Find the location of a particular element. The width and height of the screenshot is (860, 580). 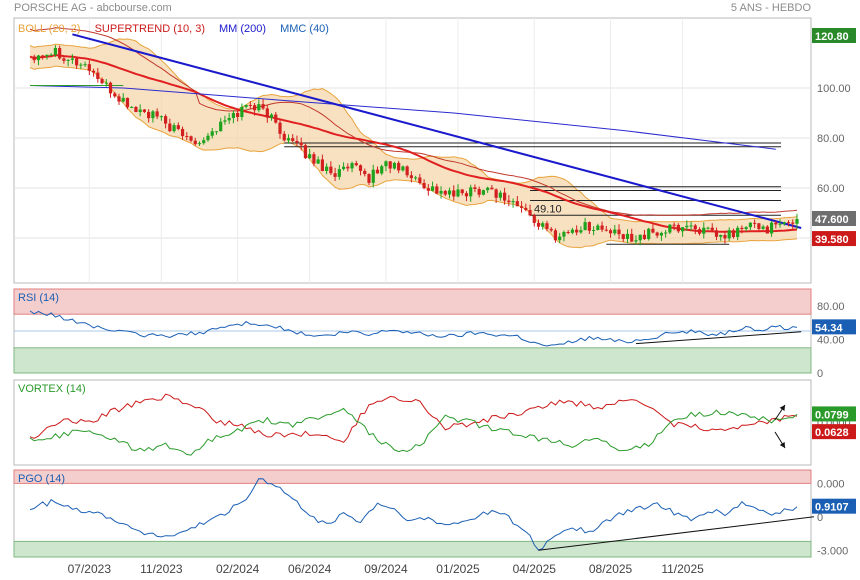

vortex-minus-line is located at coordinates (413, 418).